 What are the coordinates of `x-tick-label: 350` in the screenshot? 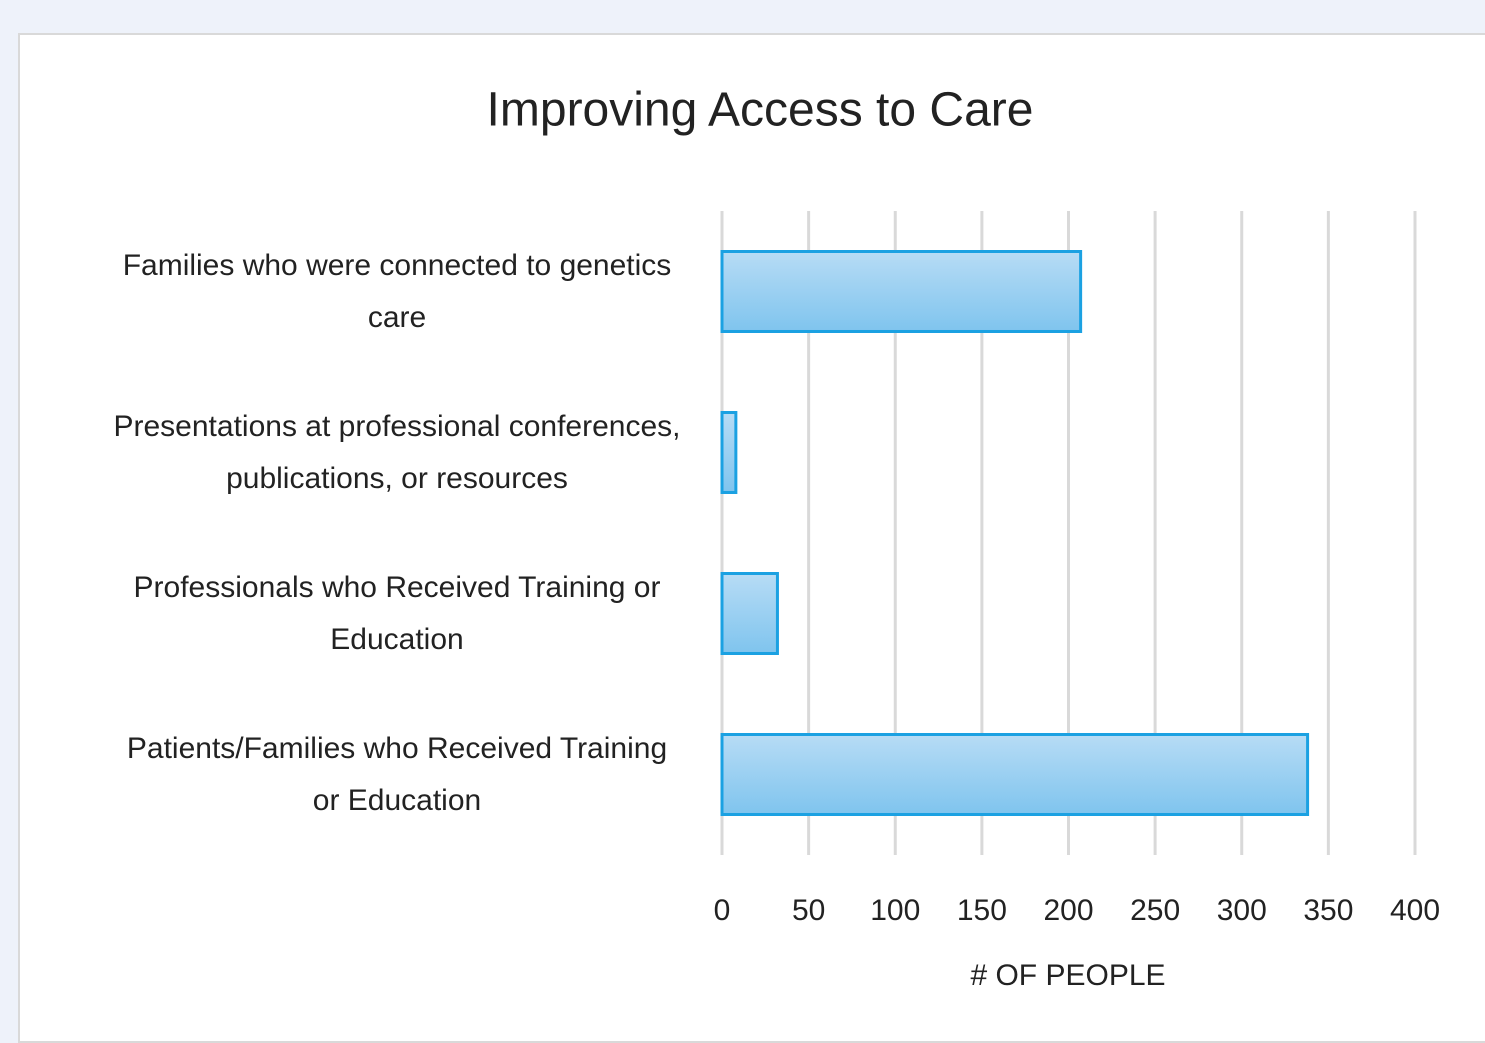 It's located at (1328, 910).